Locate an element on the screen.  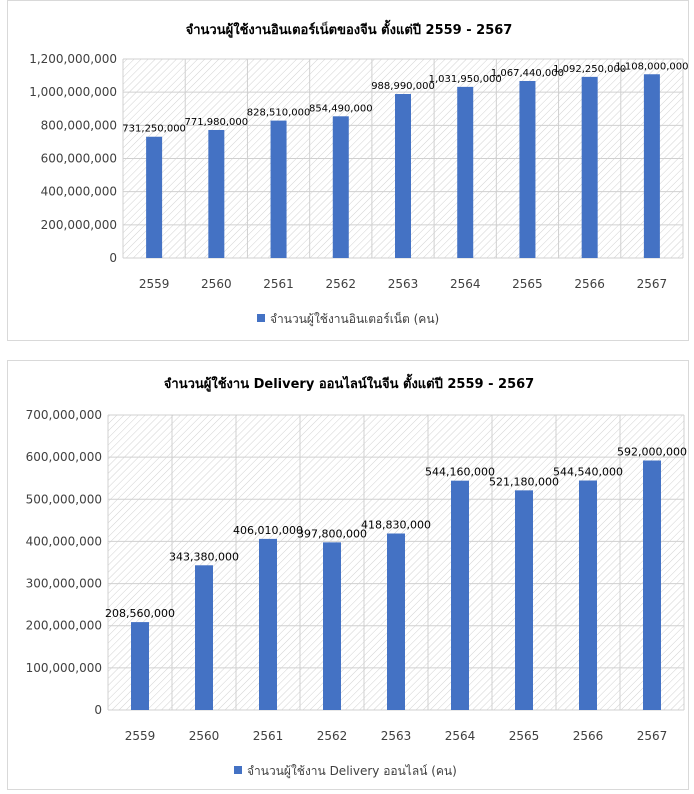
data-label: 731,250,000 is located at coordinates (154, 129).